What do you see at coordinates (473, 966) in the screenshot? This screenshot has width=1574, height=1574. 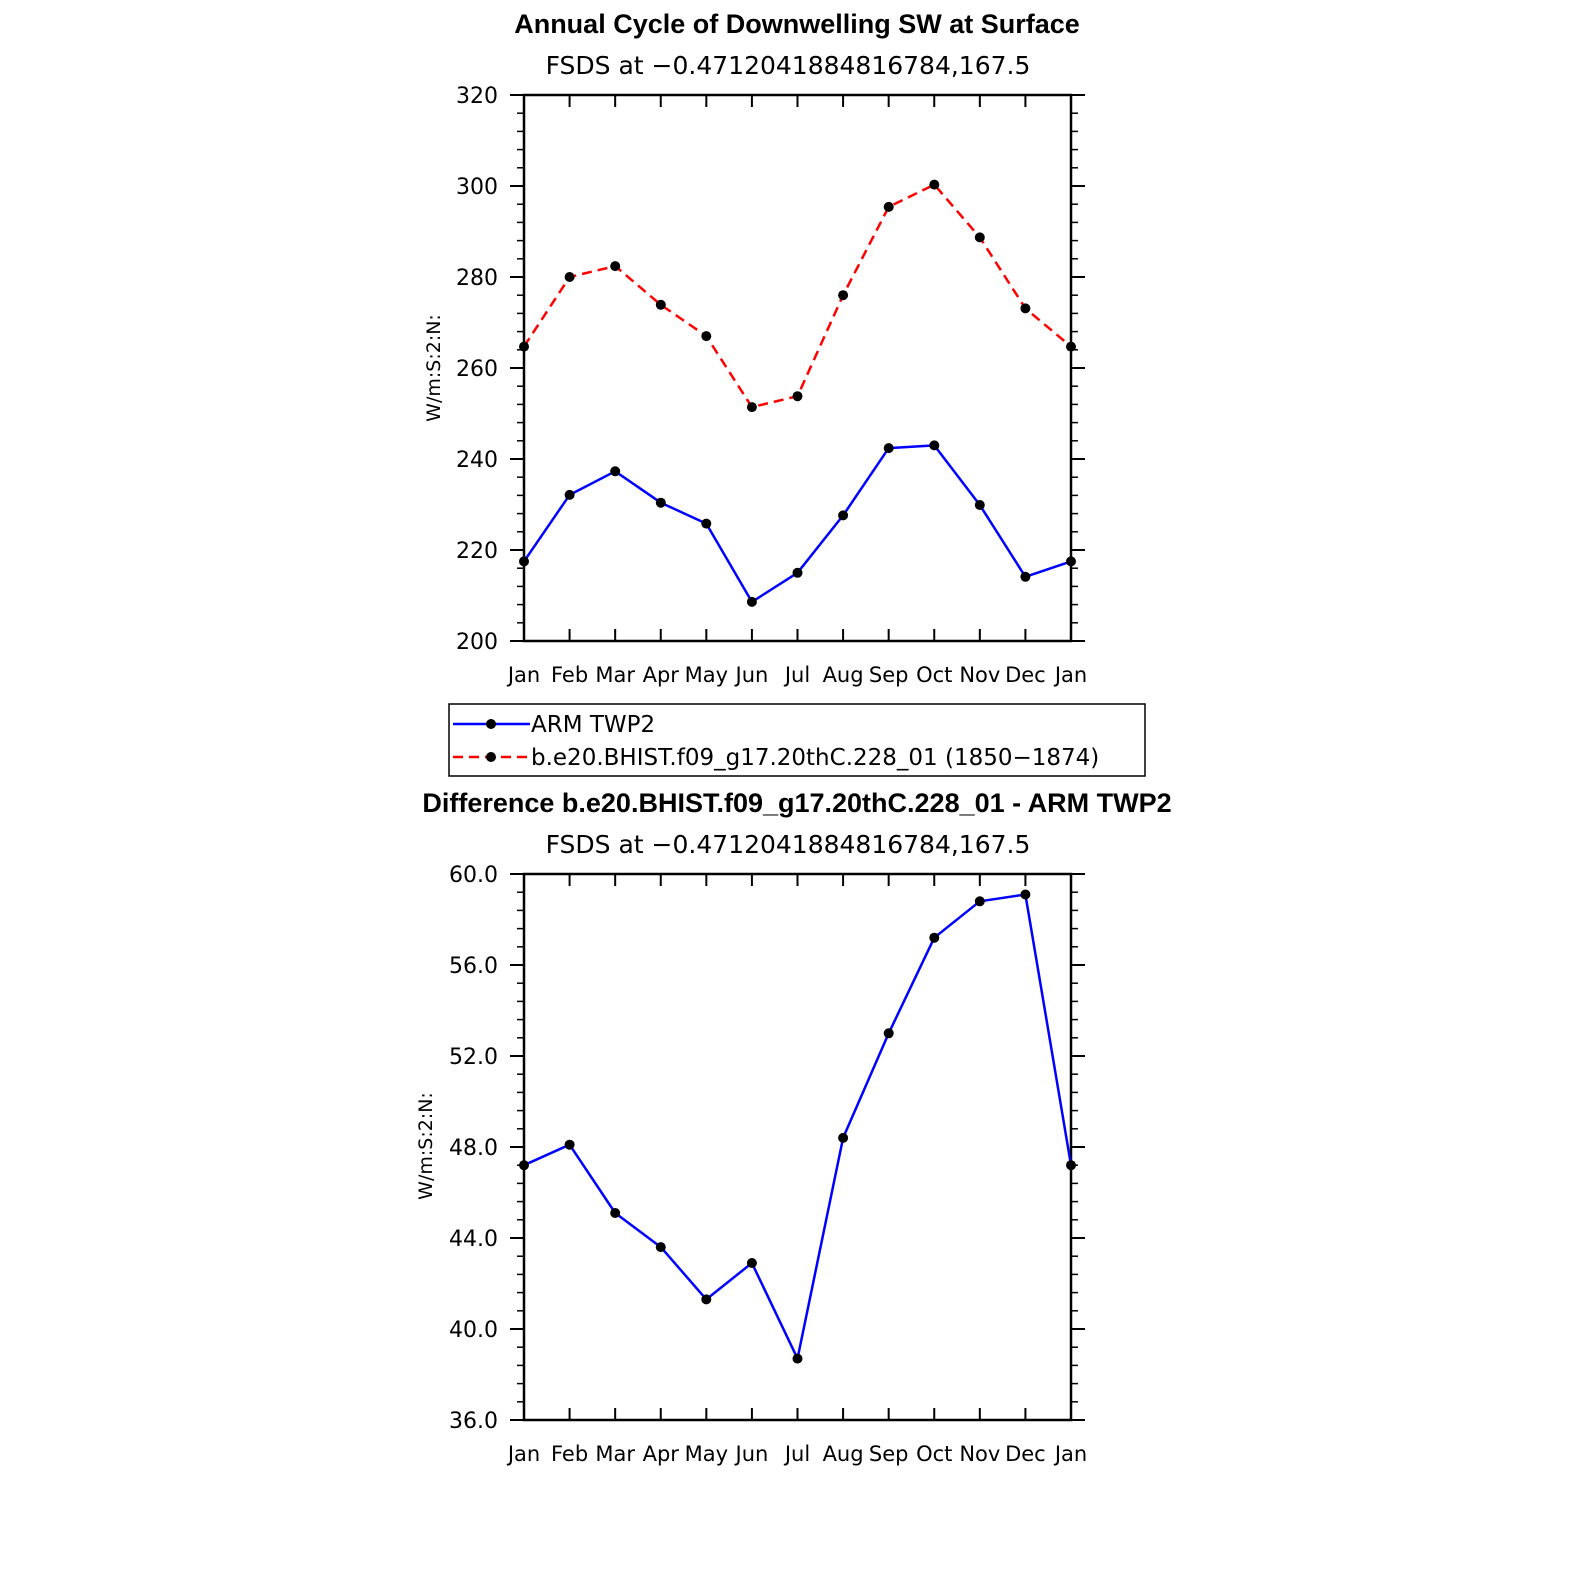 I see `y-tick-label: 56.0` at bounding box center [473, 966].